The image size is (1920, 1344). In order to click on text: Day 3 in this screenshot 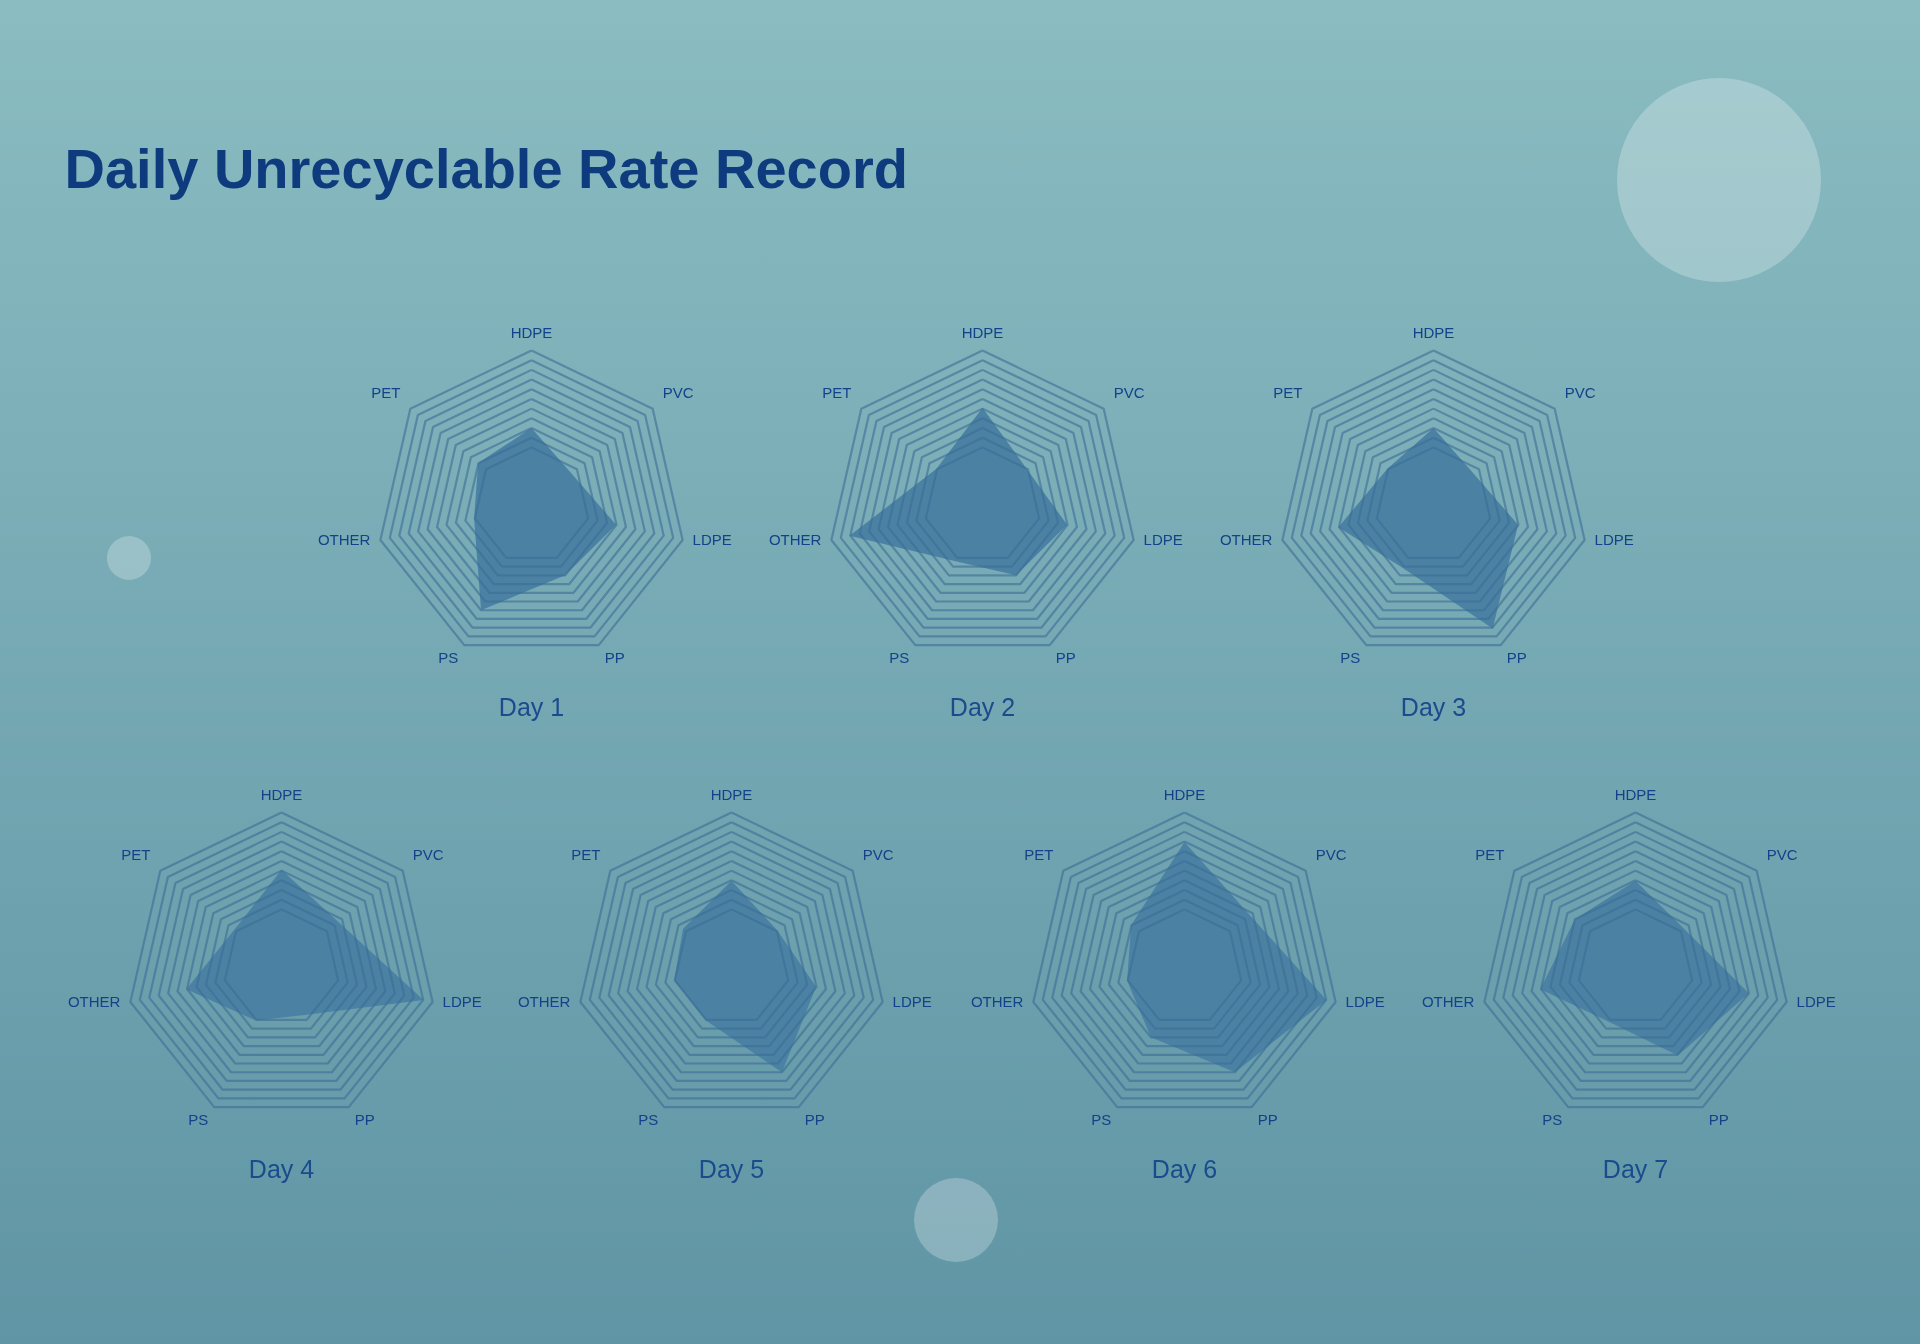, I will do `click(1433, 707)`.